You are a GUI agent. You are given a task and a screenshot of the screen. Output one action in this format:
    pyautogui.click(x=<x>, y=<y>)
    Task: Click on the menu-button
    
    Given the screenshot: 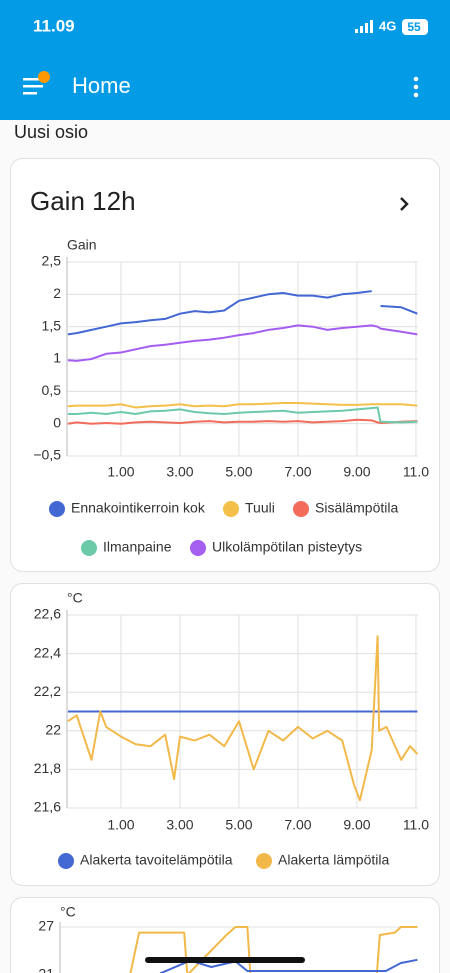 What is the action you would take?
    pyautogui.click(x=36, y=83)
    